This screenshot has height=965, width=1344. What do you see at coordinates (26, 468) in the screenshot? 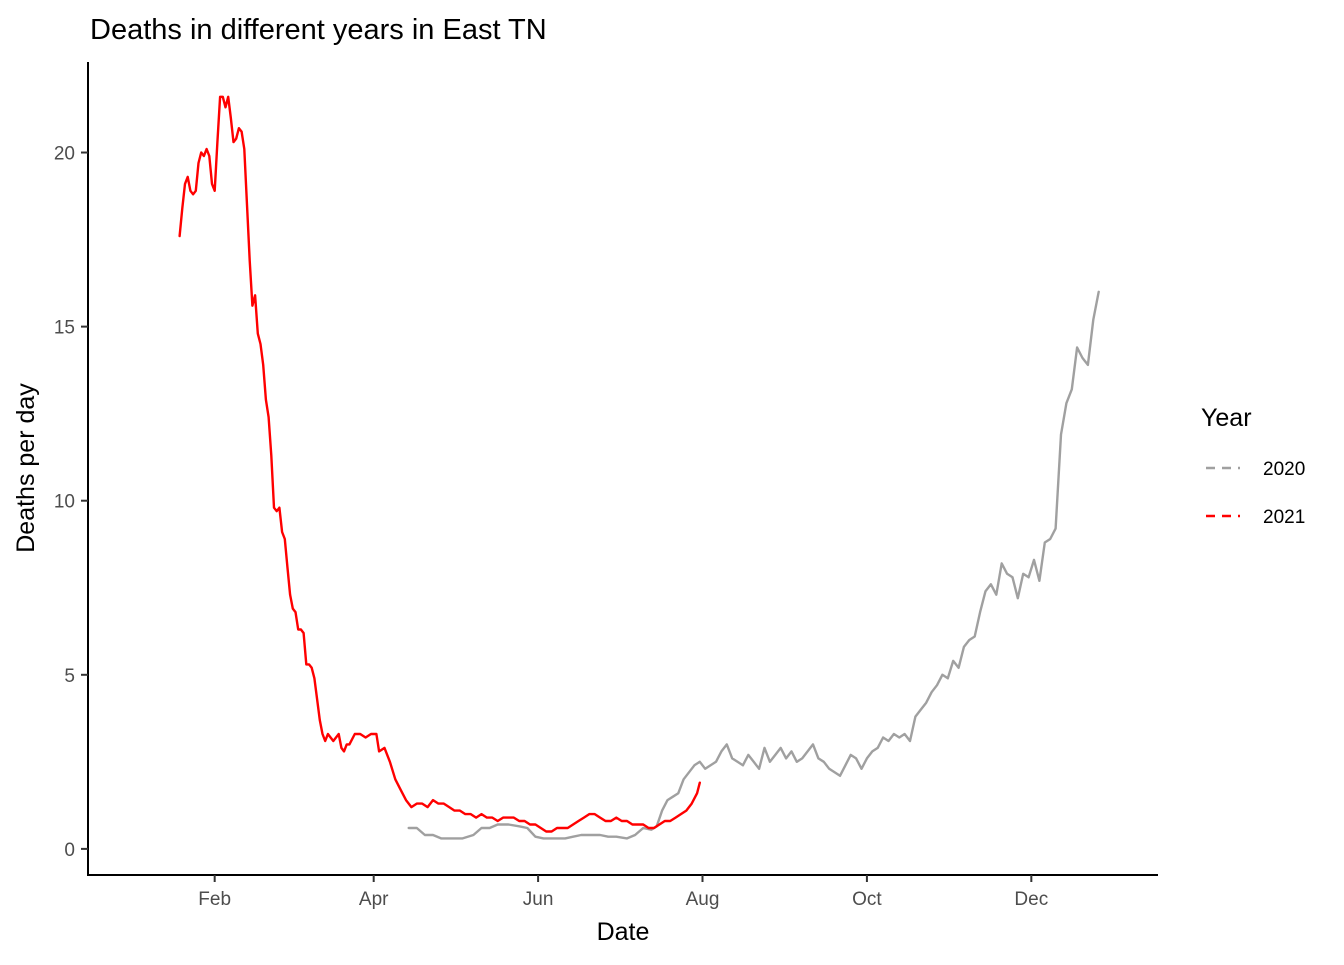
I see `y-axis-title: Deaths per day` at bounding box center [26, 468].